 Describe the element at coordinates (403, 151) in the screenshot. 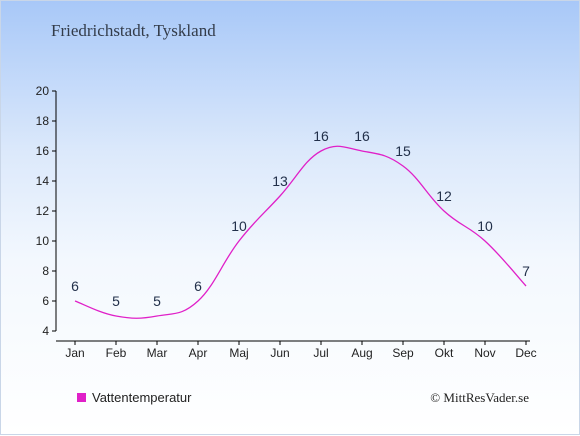

I see `data-label: 15` at that location.